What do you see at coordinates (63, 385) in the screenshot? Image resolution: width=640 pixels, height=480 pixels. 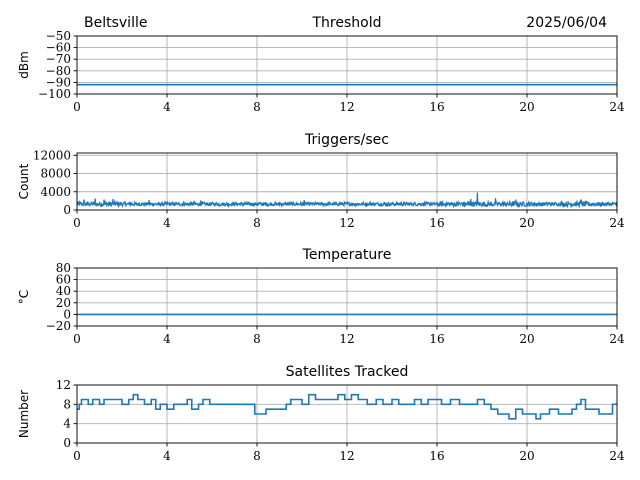 I see `y-tick-label: 12` at bounding box center [63, 385].